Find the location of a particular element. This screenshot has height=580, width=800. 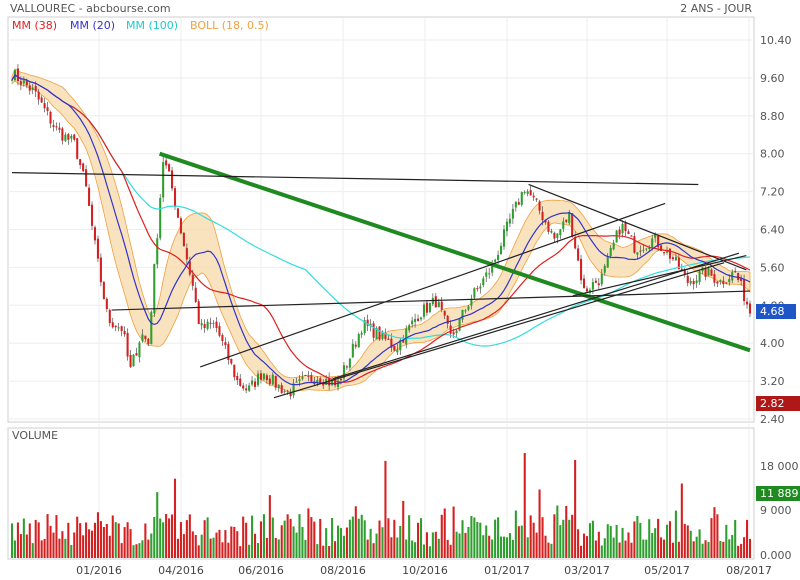

trendline is located at coordinates (431, 300).